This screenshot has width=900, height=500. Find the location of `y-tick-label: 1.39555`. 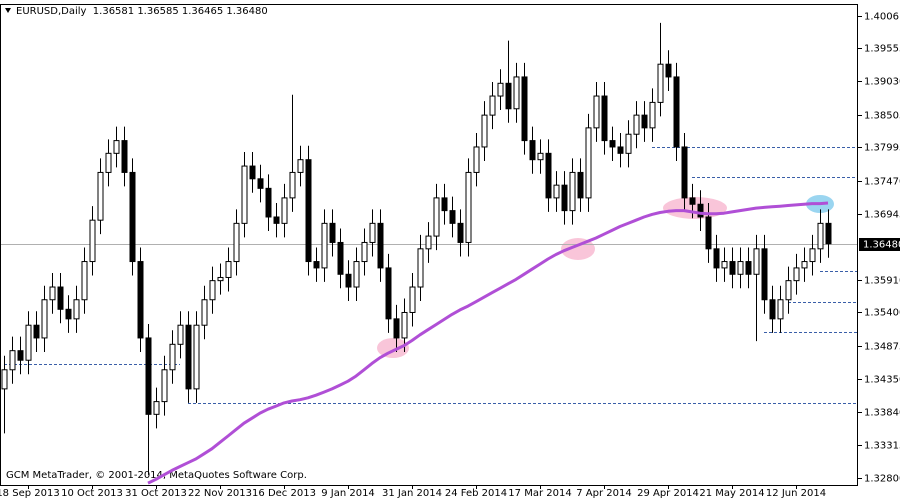

y-tick-label: 1.39555 is located at coordinates (882, 49).